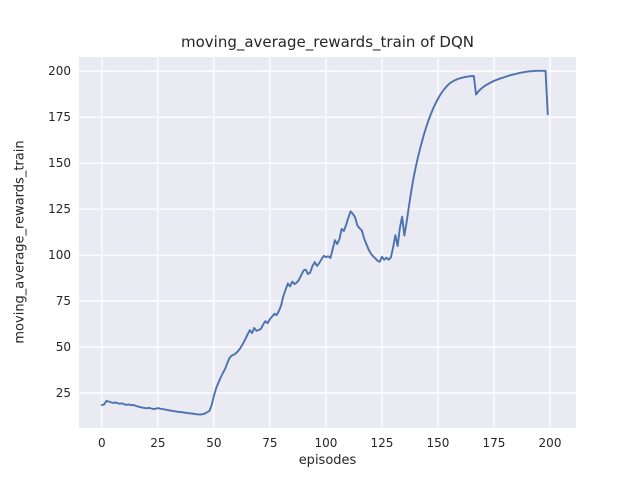 This screenshot has width=640, height=480. I want to click on x-tick-label: 200, so click(550, 443).